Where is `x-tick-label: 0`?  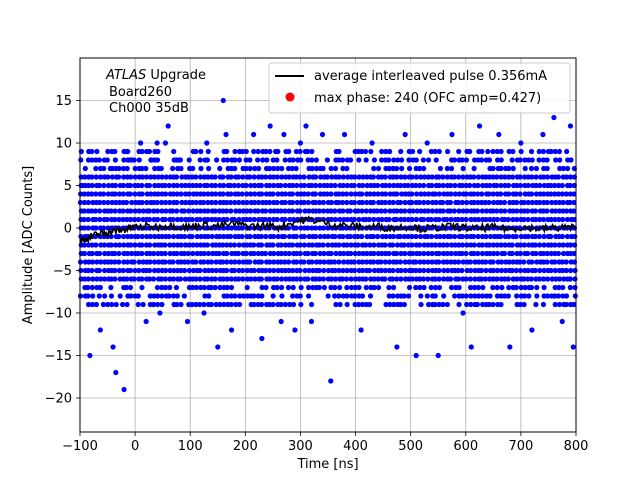
x-tick-label: 0 is located at coordinates (135, 446).